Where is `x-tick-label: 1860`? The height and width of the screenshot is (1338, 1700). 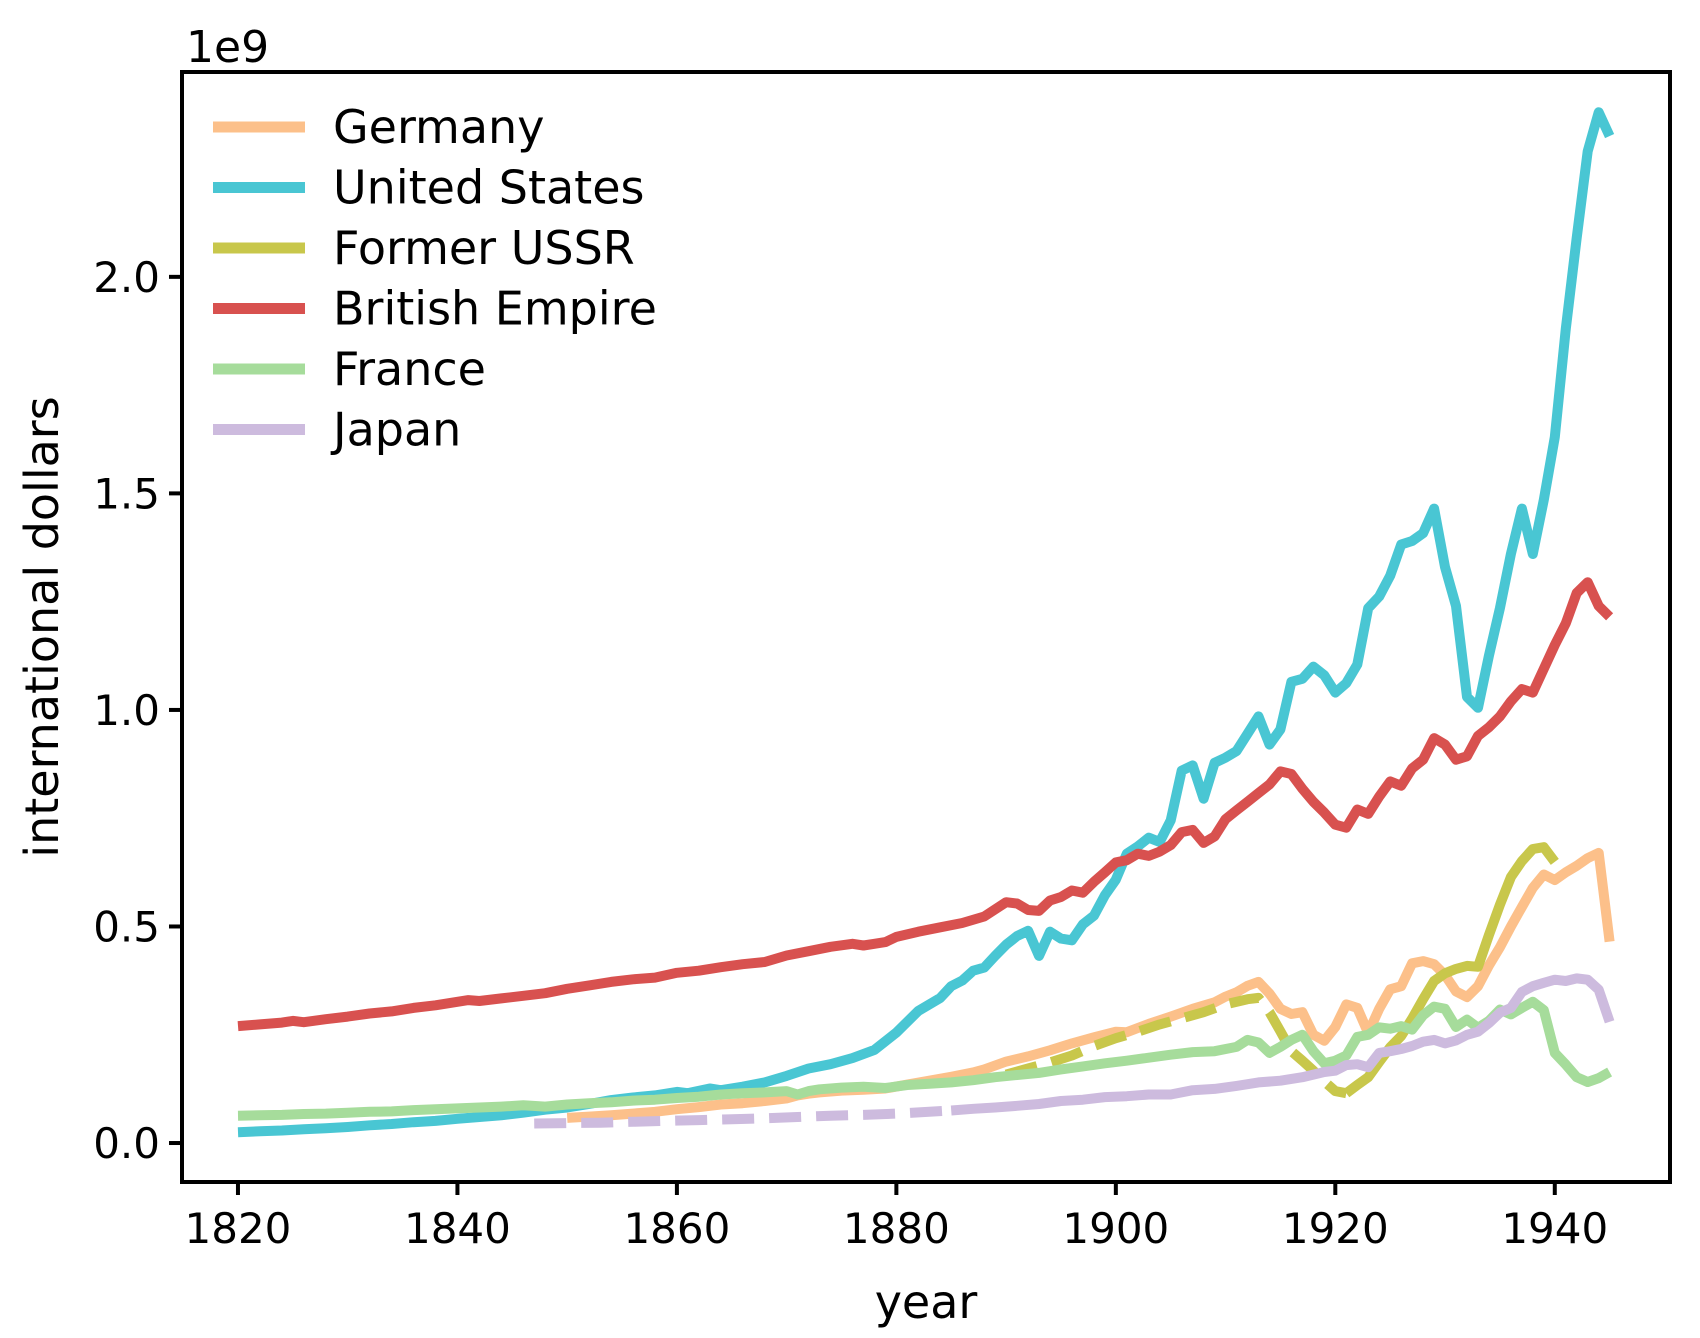
x-tick-label: 1860 is located at coordinates (676, 1228).